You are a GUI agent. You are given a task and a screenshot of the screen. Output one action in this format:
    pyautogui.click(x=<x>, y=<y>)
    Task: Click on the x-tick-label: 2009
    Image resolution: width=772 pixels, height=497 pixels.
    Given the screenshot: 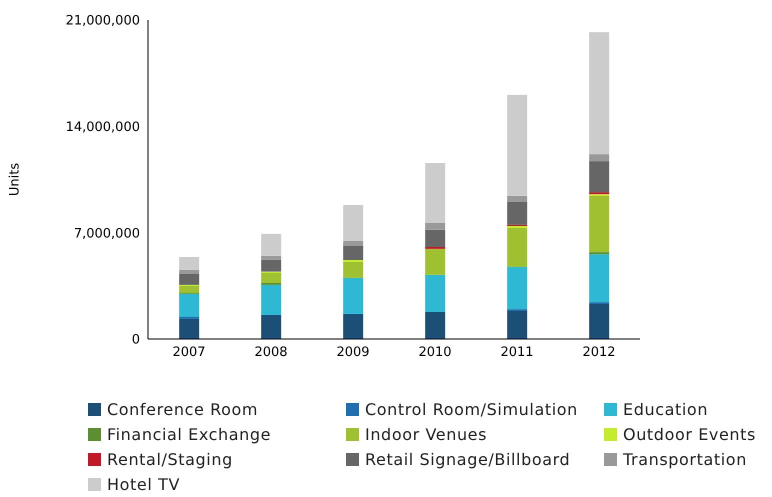 What is the action you would take?
    pyautogui.click(x=353, y=352)
    